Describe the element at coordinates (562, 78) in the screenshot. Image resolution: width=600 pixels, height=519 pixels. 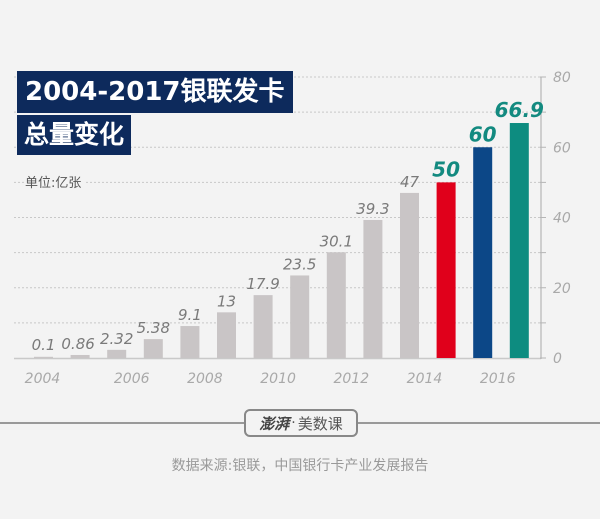
I see `y-tick-label: 80` at that location.